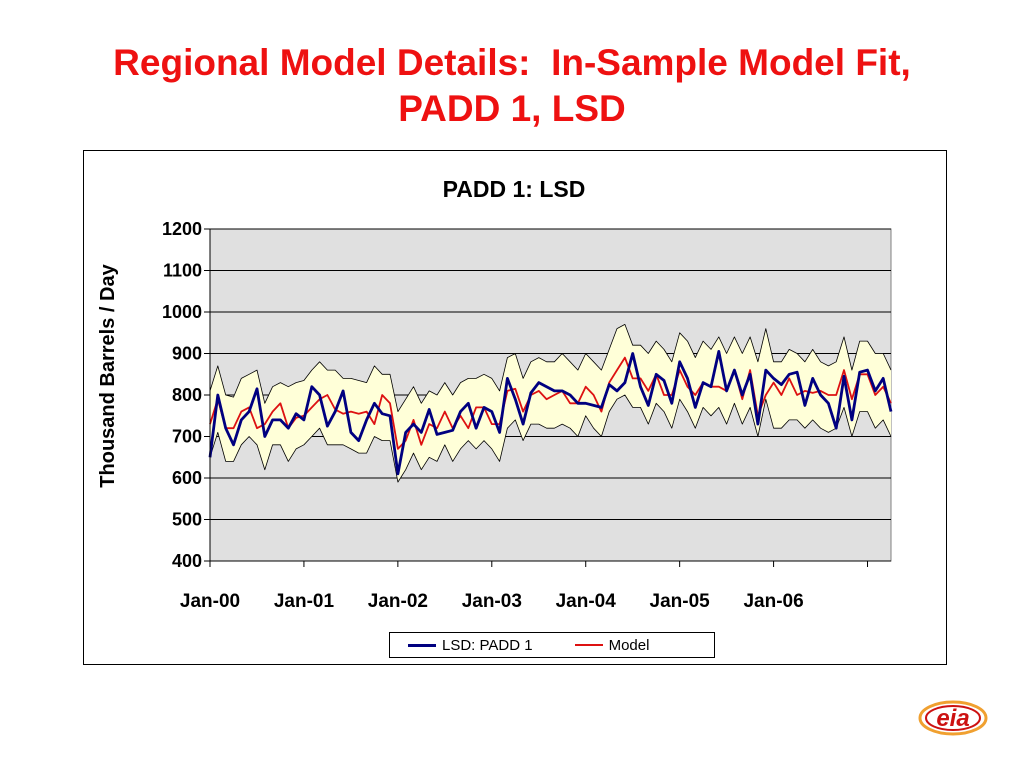 The width and height of the screenshot is (1024, 768). What do you see at coordinates (187, 354) in the screenshot?
I see `y-tick-label: 900` at bounding box center [187, 354].